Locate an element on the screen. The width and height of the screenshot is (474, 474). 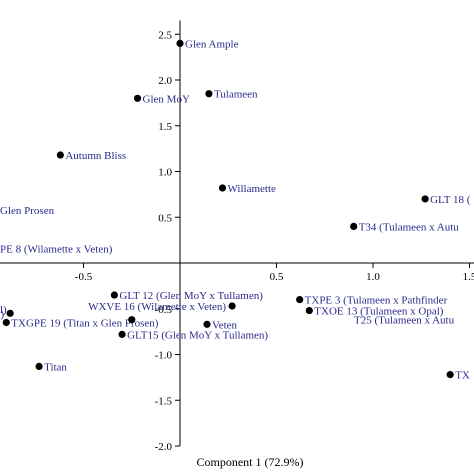
data-point: GLT 12 (Glen MoY x Tullamen) is located at coordinates (186, 296).